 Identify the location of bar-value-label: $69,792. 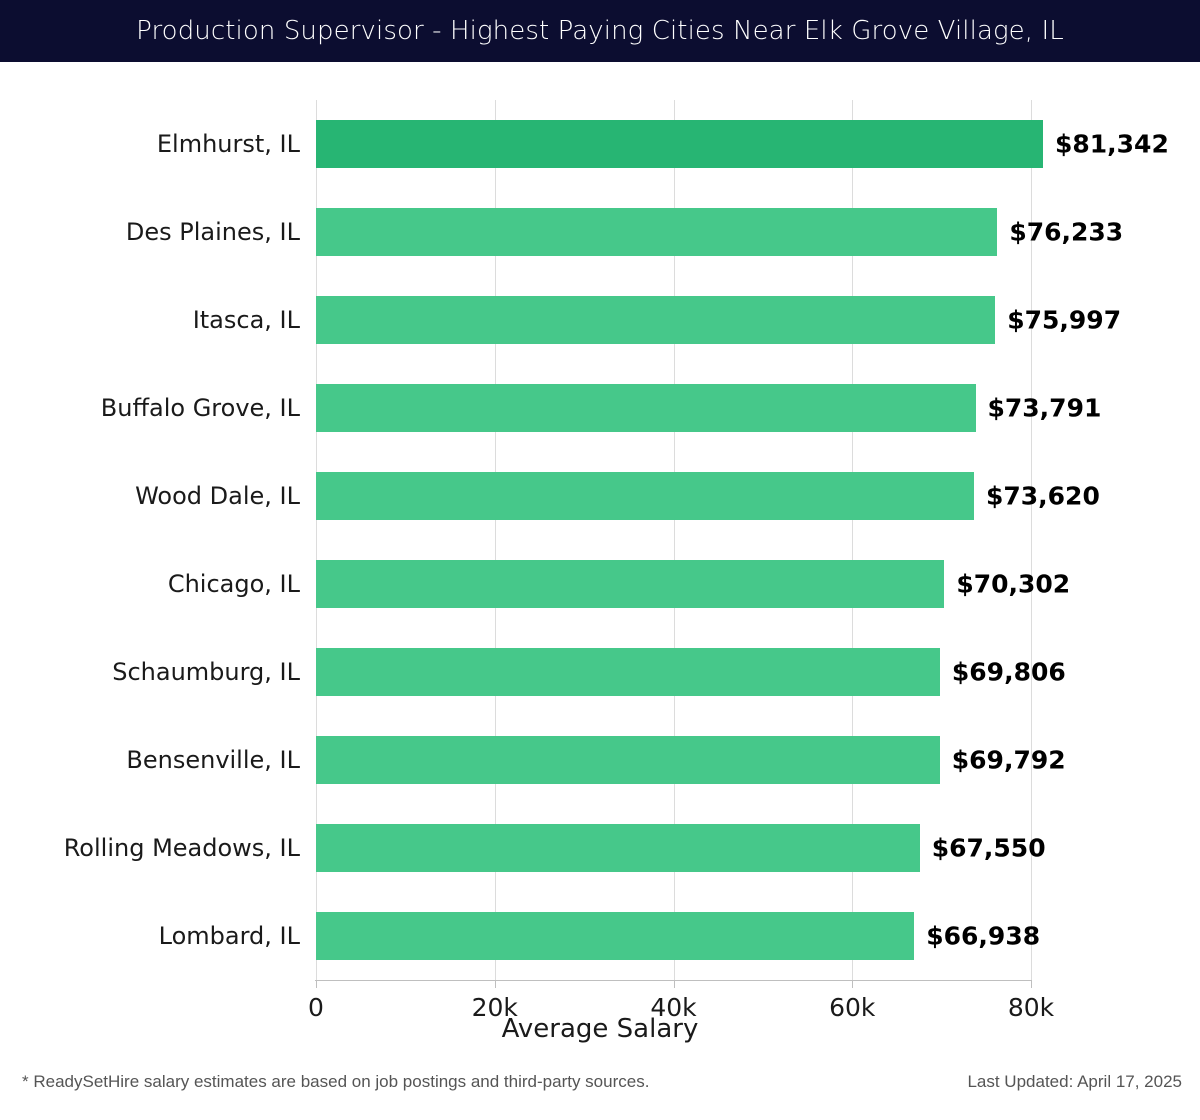
(1008, 760).